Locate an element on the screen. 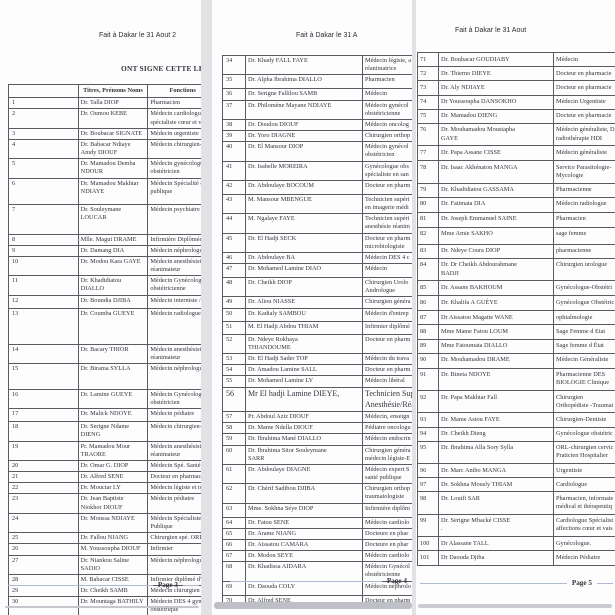  person-function: Sage femme d État is located at coordinates (584, 346).